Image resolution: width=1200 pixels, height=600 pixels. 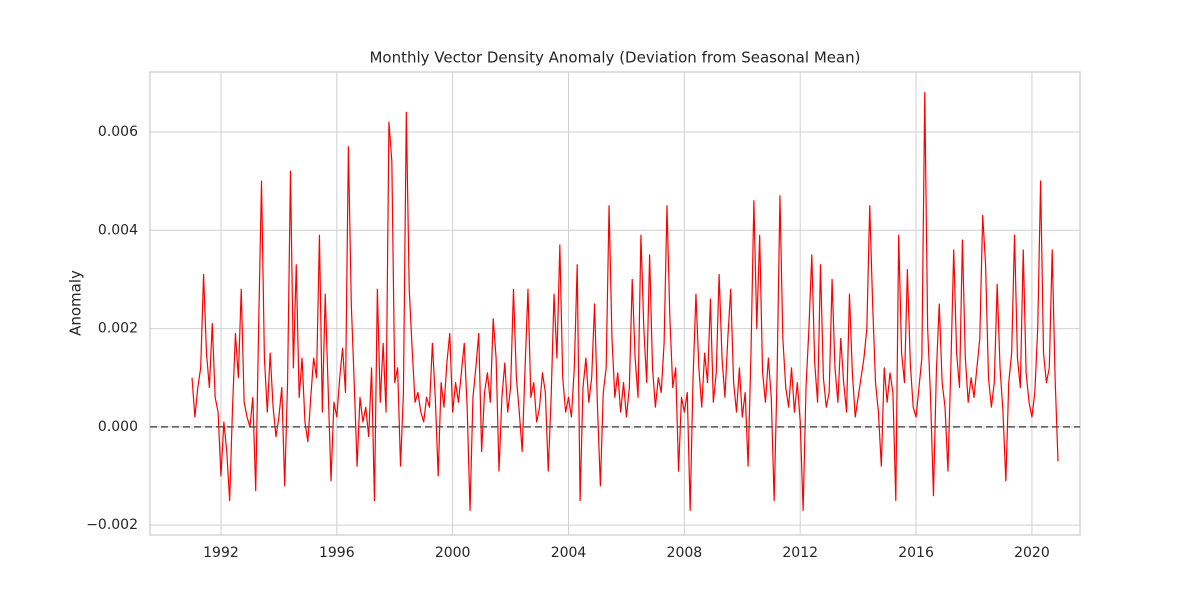 I want to click on x-tick-label: 2016, so click(x=916, y=553).